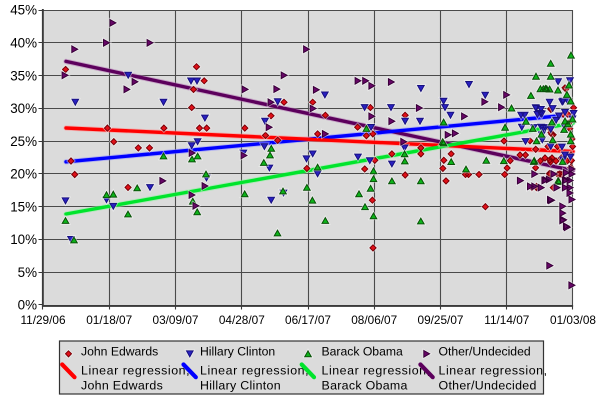  What do you see at coordinates (23, 10) in the screenshot?
I see `svg-text: 45%` at bounding box center [23, 10].